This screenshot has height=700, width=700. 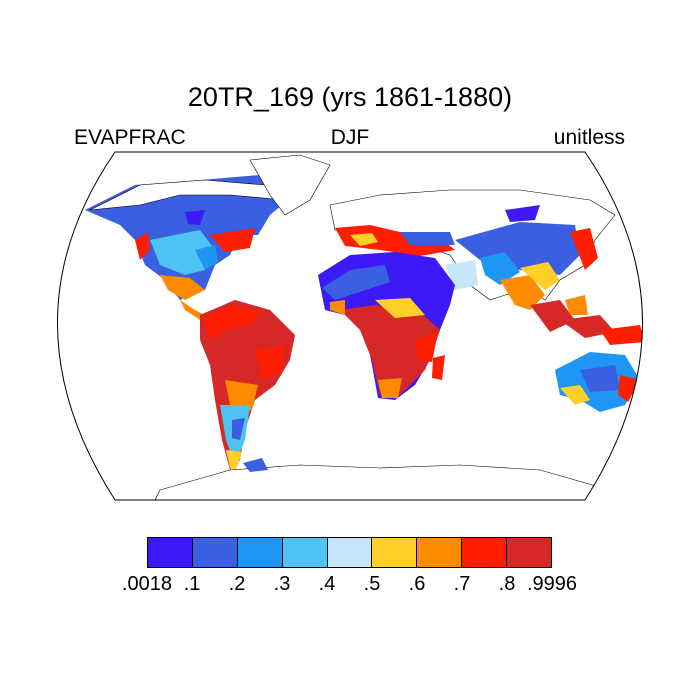 What do you see at coordinates (255, 465) in the screenshot?
I see `antarctic-peninsula` at bounding box center [255, 465].